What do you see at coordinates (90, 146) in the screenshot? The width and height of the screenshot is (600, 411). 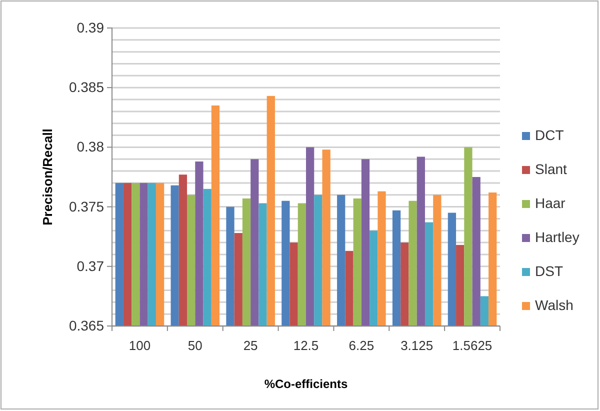 I see `y-tick-label: 0.38` at bounding box center [90, 146].